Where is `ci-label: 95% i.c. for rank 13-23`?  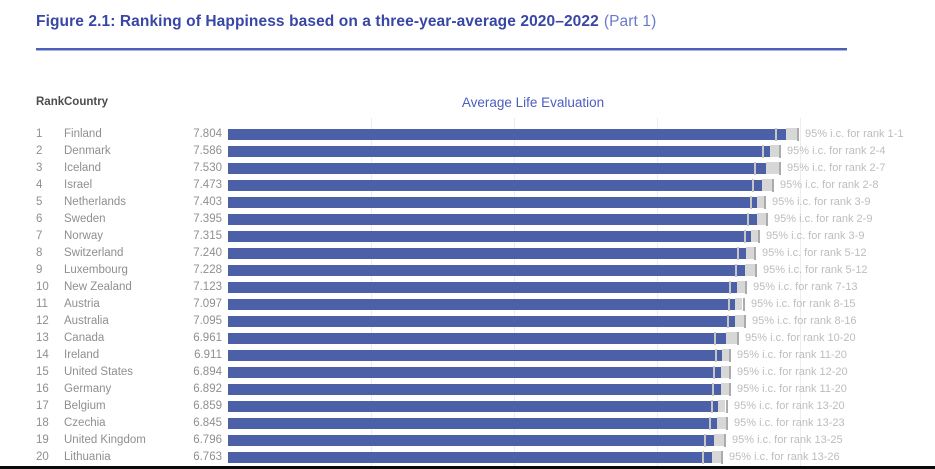
ci-label: 95% i.c. for rank 13-23 is located at coordinates (789, 423).